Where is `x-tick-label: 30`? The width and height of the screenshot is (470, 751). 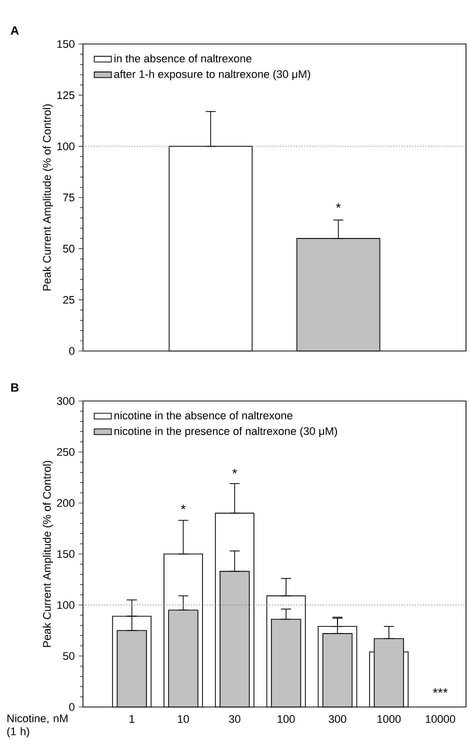 x-tick-label: 30 is located at coordinates (234, 719).